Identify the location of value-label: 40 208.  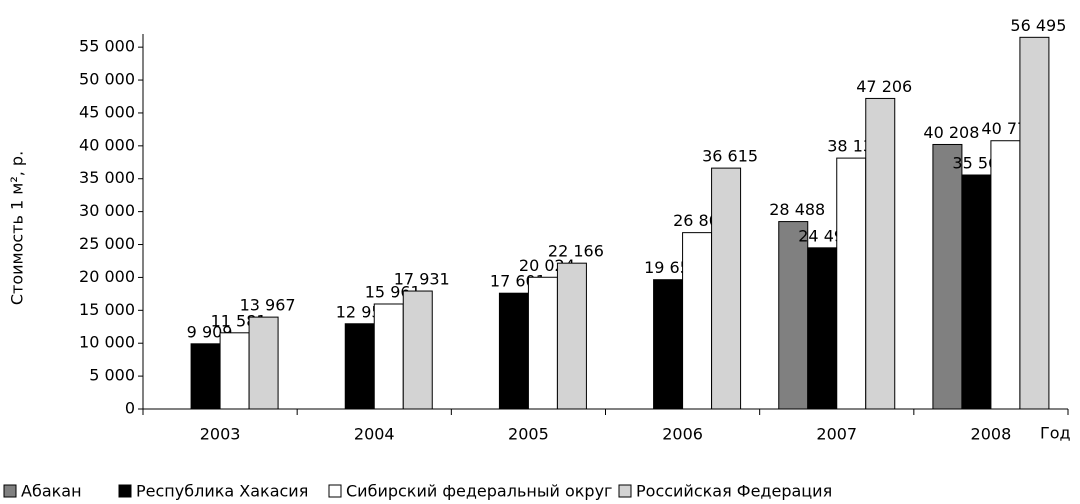
(951, 132).